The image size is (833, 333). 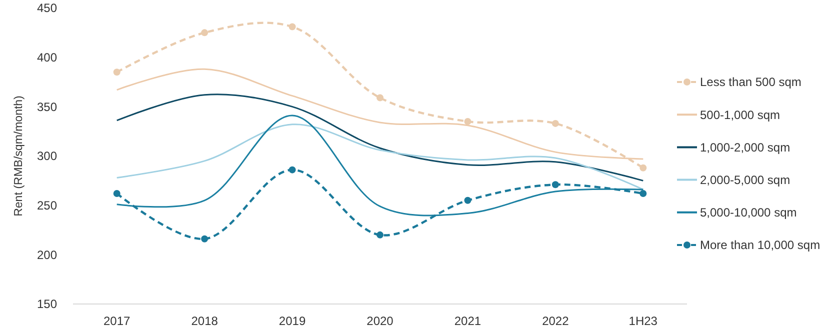 What do you see at coordinates (47, 304) in the screenshot?
I see `y-tick-label: 150` at bounding box center [47, 304].